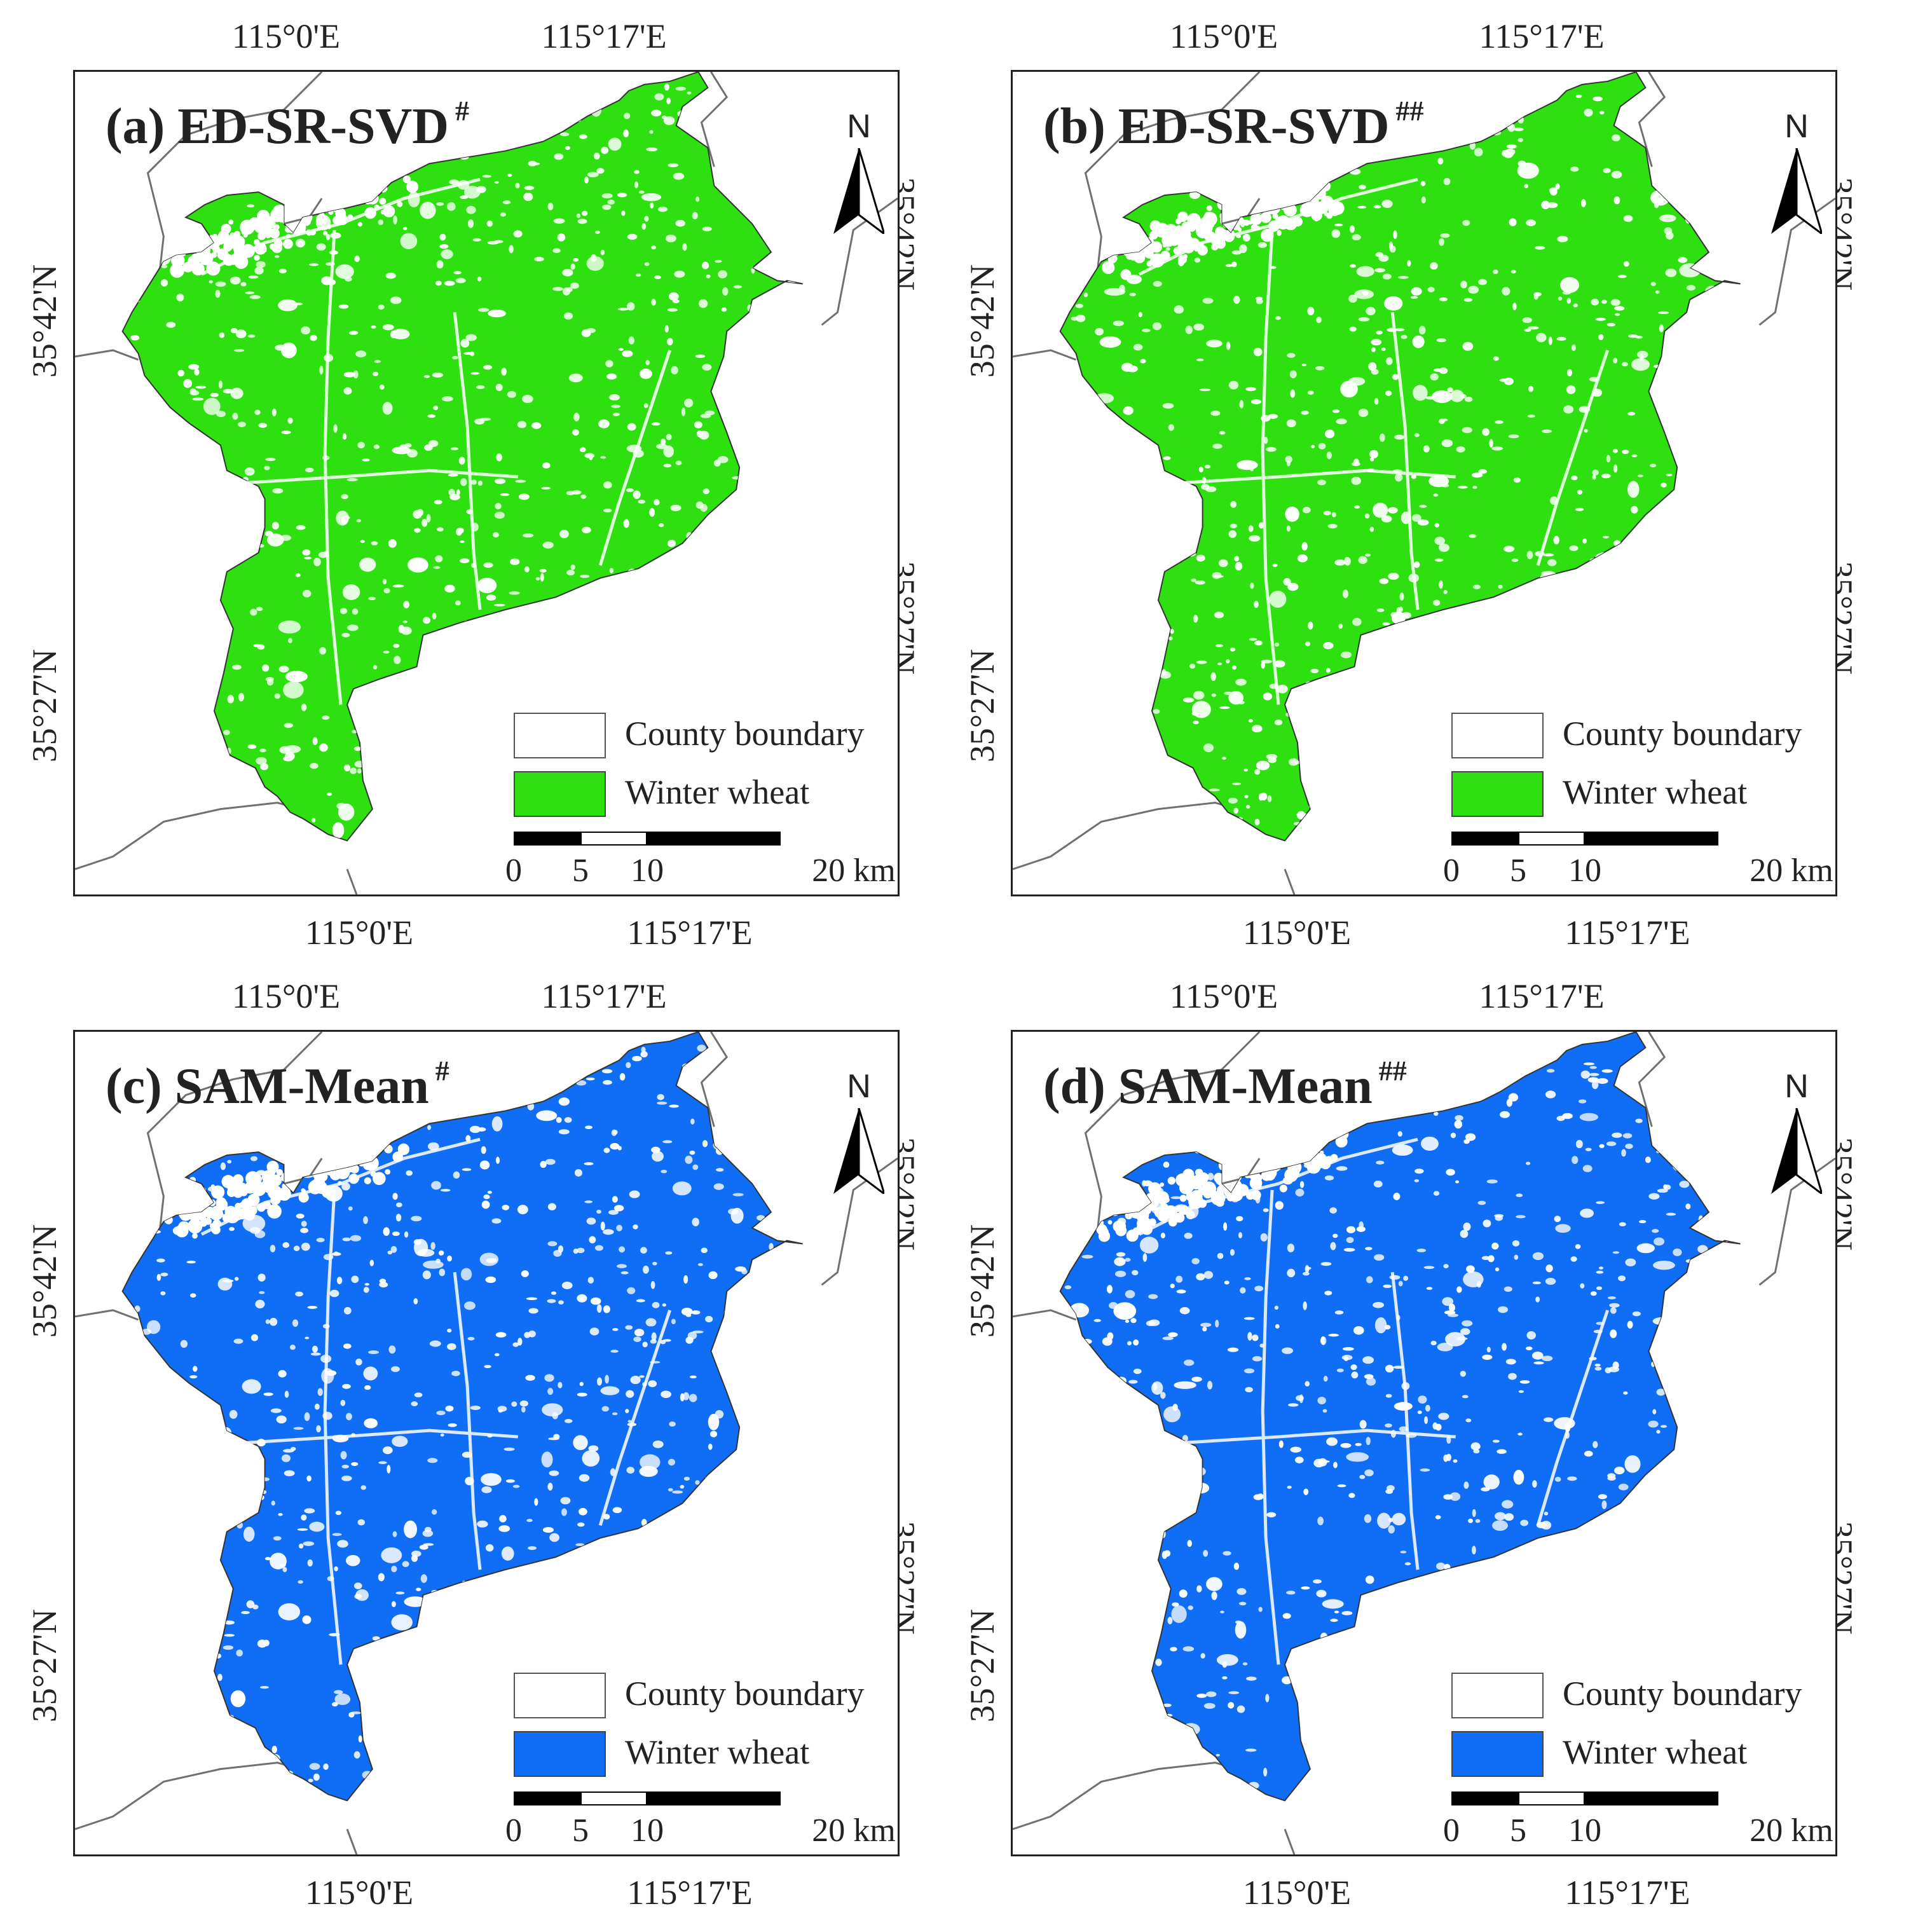 This screenshot has height=1932, width=1911. I want to click on county-boundary-south, so click(1290, 881).